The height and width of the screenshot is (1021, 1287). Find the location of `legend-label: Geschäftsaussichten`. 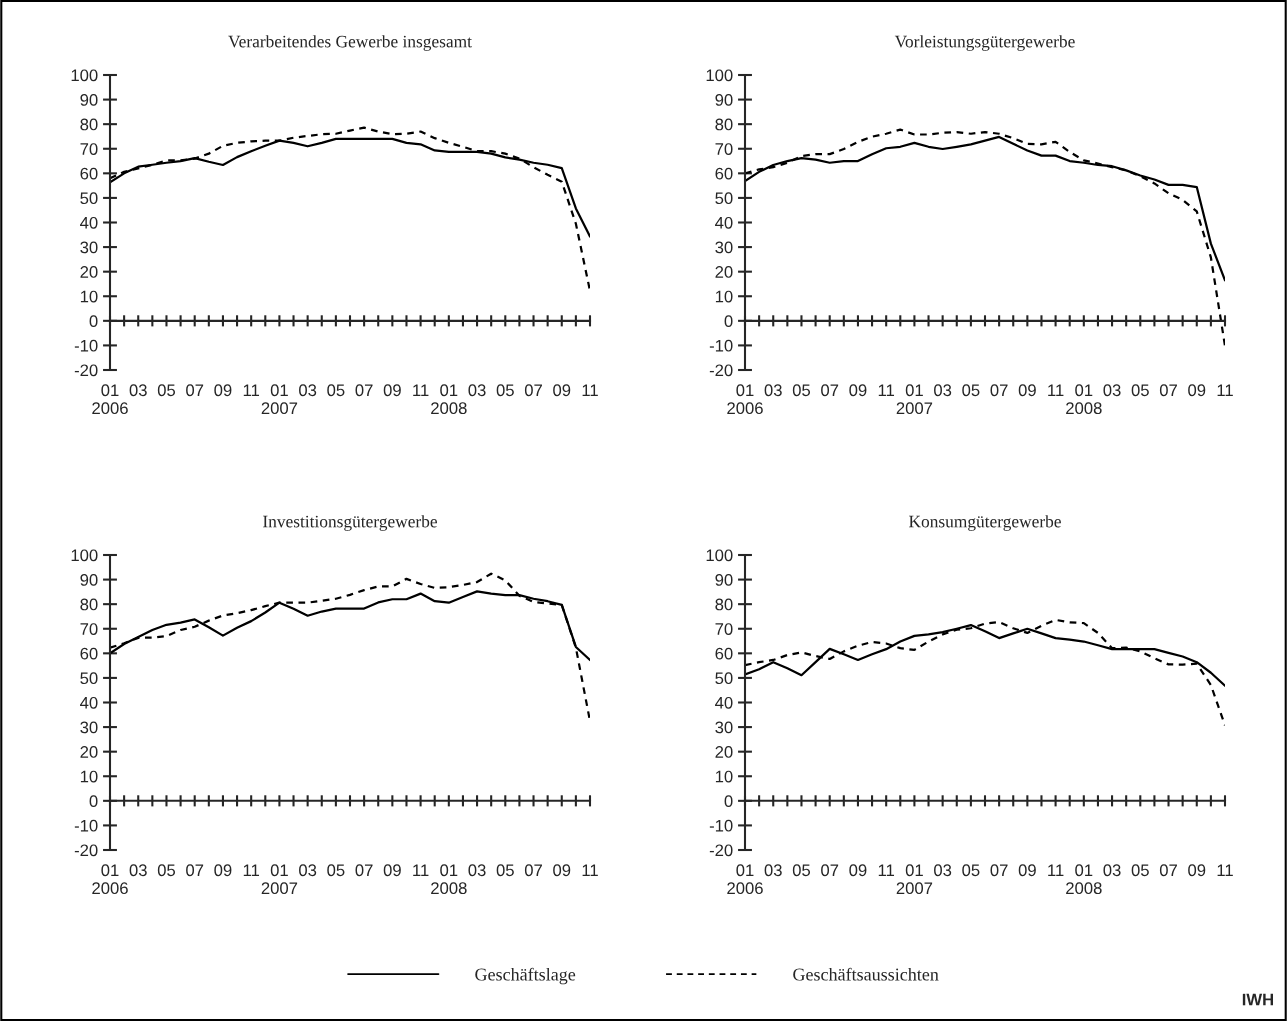

legend-label: Geschäftsaussichten is located at coordinates (866, 974).